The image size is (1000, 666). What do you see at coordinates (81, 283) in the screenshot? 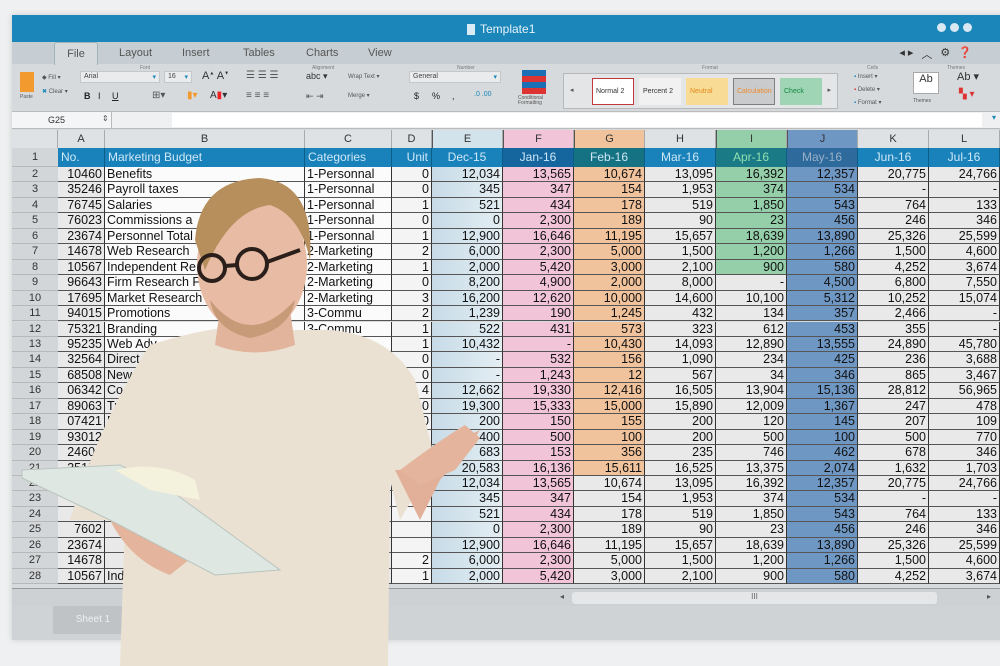
I see `cell-A9: 96643` at bounding box center [81, 283].